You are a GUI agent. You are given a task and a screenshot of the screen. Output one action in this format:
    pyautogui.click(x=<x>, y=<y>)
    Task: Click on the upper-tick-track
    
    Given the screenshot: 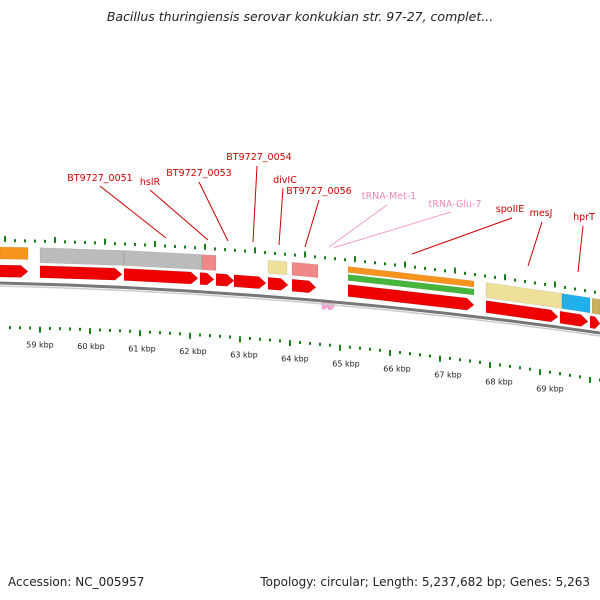 What is the action you would take?
    pyautogui.click(x=300, y=265)
    